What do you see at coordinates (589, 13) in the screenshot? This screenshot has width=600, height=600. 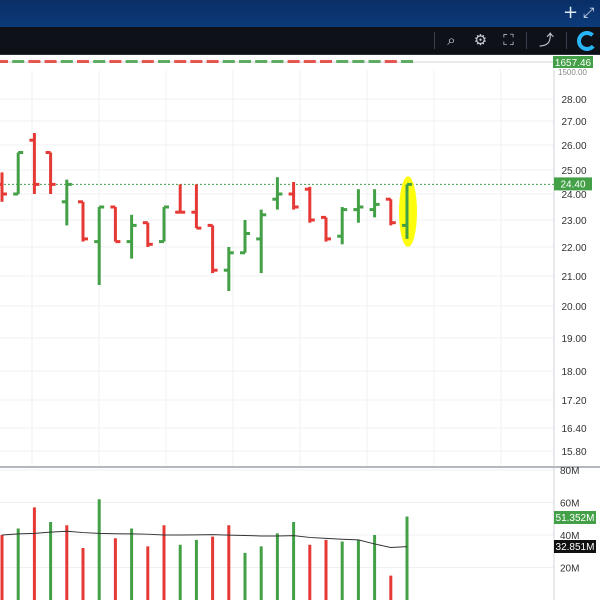 I see `expand-icon: ⤢` at bounding box center [589, 13].